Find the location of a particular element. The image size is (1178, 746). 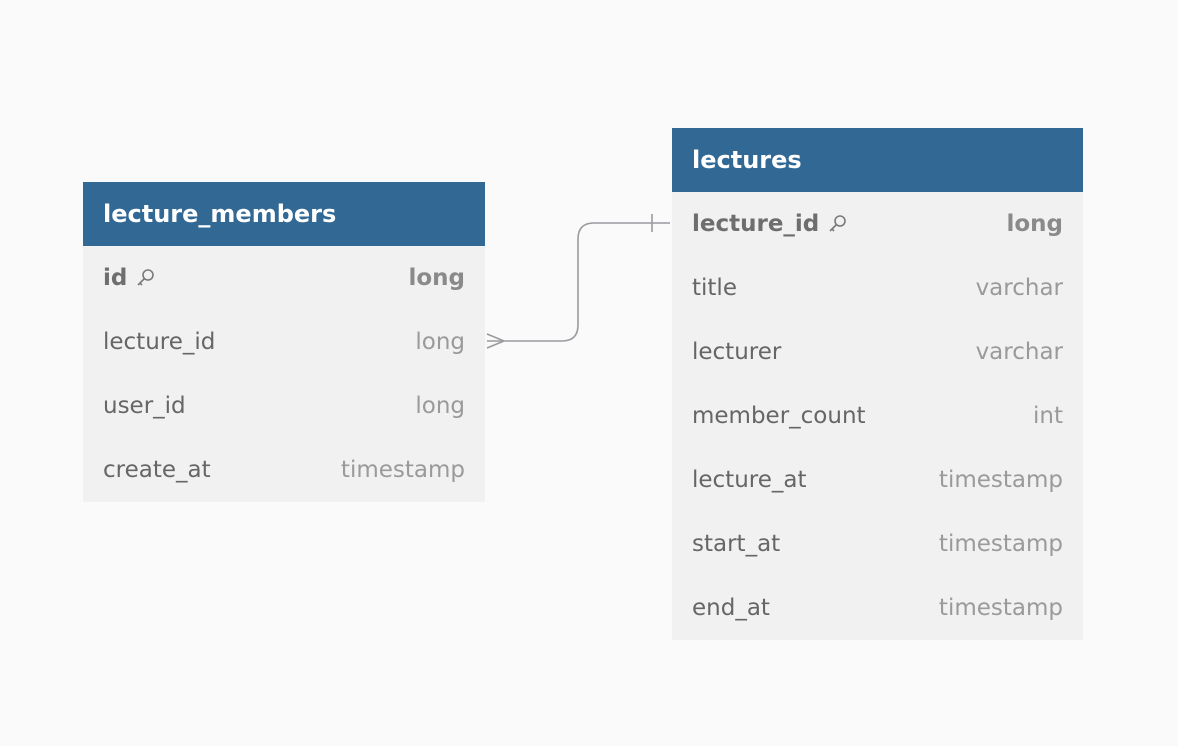

column-name: start_at is located at coordinates (736, 544).